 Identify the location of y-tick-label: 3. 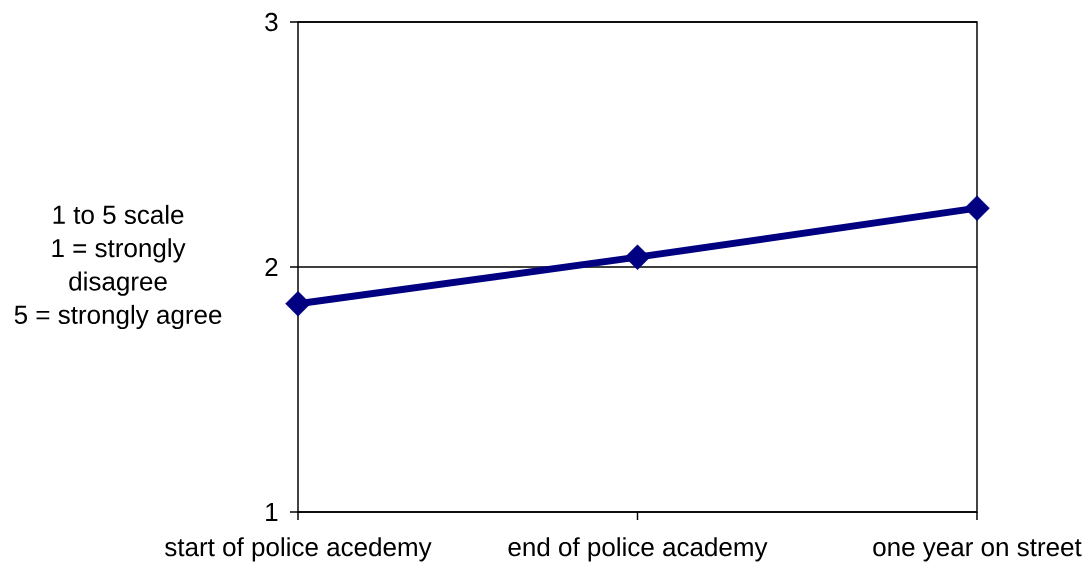
(271, 22).